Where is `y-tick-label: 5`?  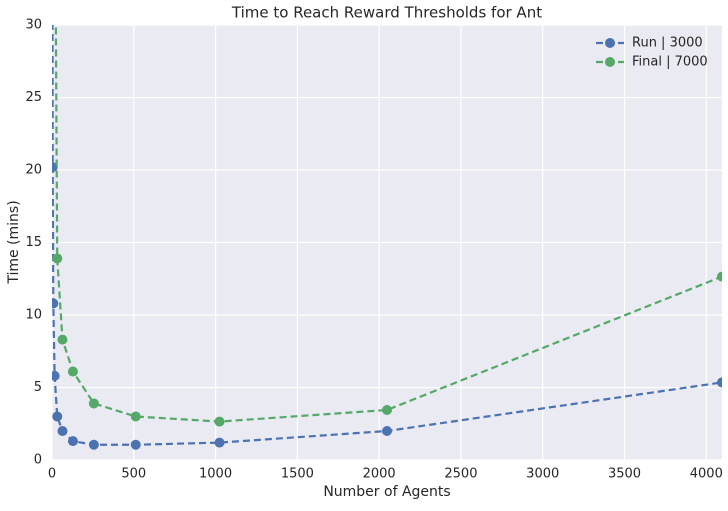
y-tick-label: 5 is located at coordinates (38, 387).